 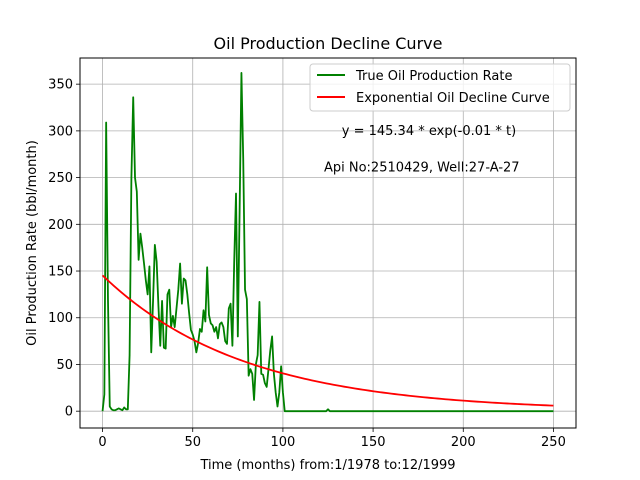 What do you see at coordinates (60, 85) in the screenshot?
I see `y-tick-label: 350` at bounding box center [60, 85].